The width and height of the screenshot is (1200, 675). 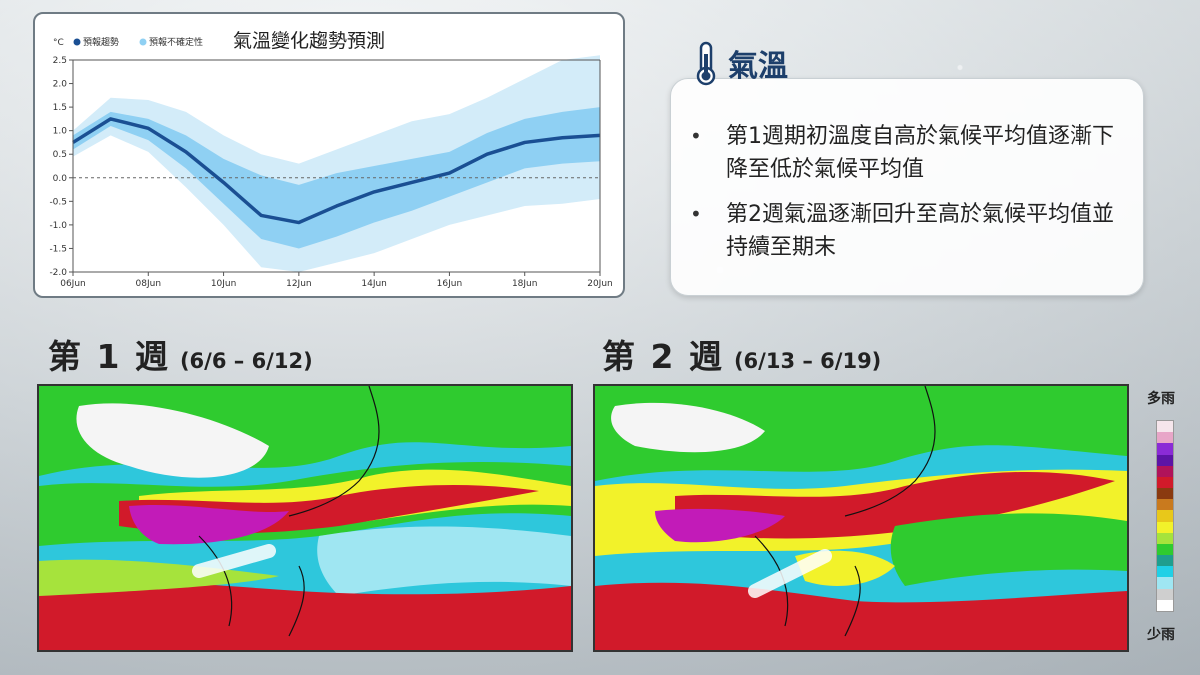 I want to click on week-2-title: 第 2 週 (6/13 – 6/19), so click(x=741, y=354).